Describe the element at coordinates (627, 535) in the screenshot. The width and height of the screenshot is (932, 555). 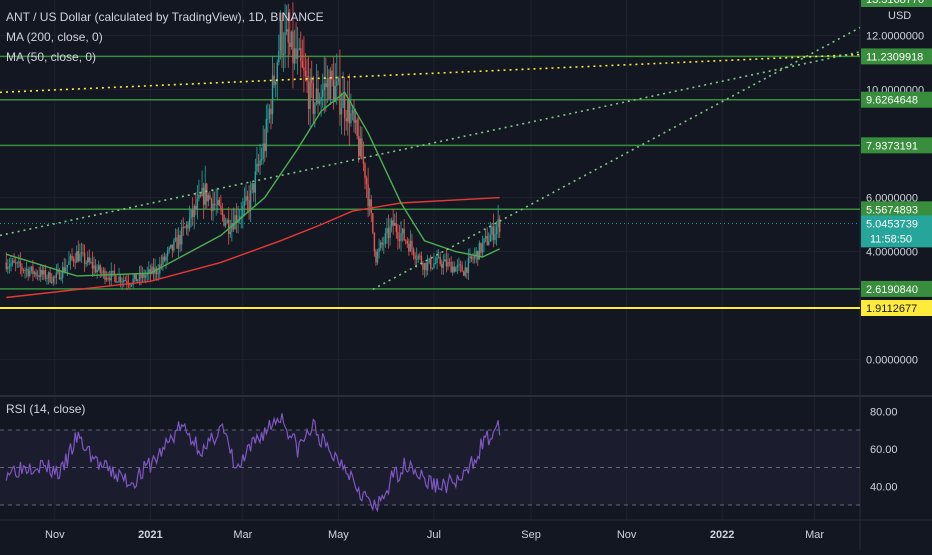
I see `time-tick-label: Nov` at that location.